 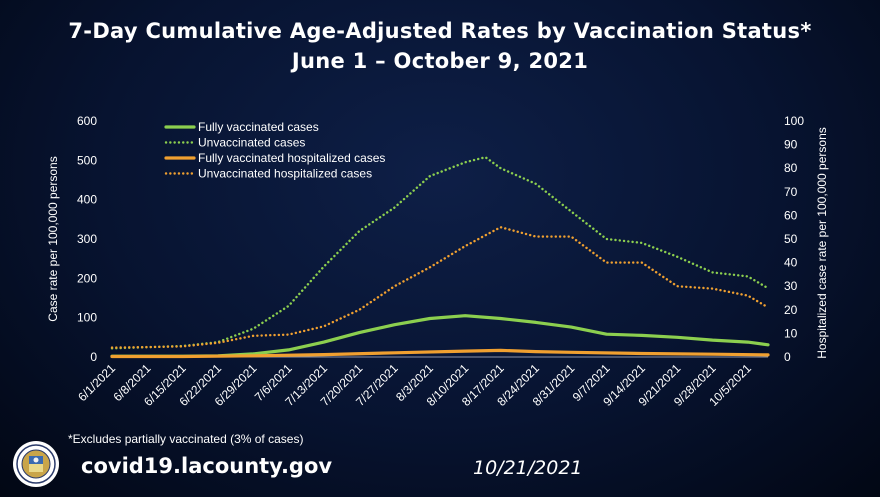 I want to click on series-fully-vaccinated-hospitalized, so click(x=440, y=353).